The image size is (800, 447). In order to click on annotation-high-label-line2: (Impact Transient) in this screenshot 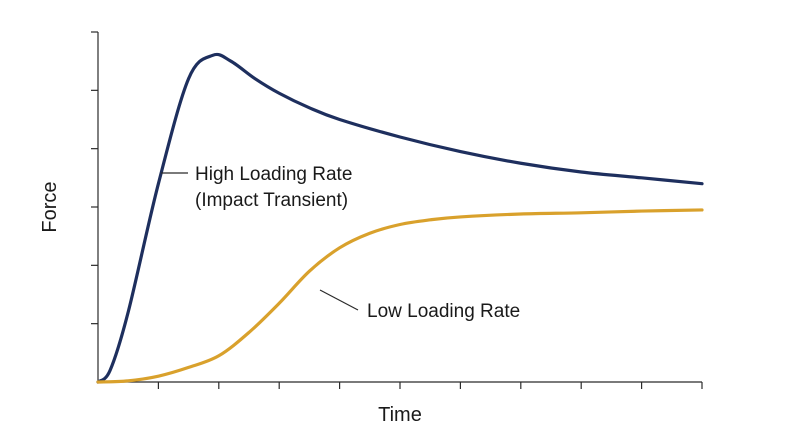, I will do `click(271, 200)`.